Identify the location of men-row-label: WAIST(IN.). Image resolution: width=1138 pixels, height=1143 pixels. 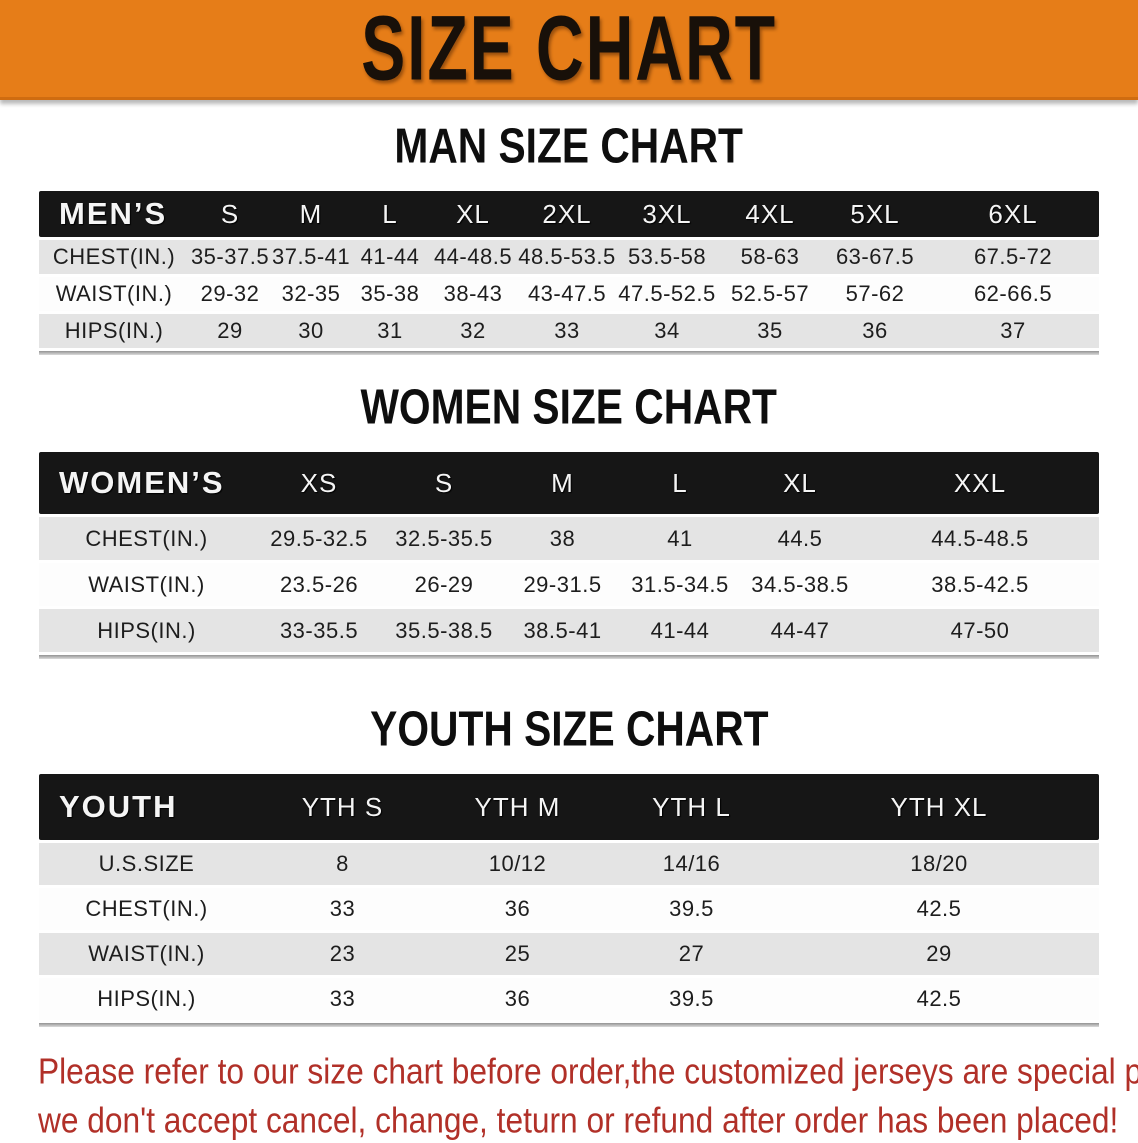
(114, 294).